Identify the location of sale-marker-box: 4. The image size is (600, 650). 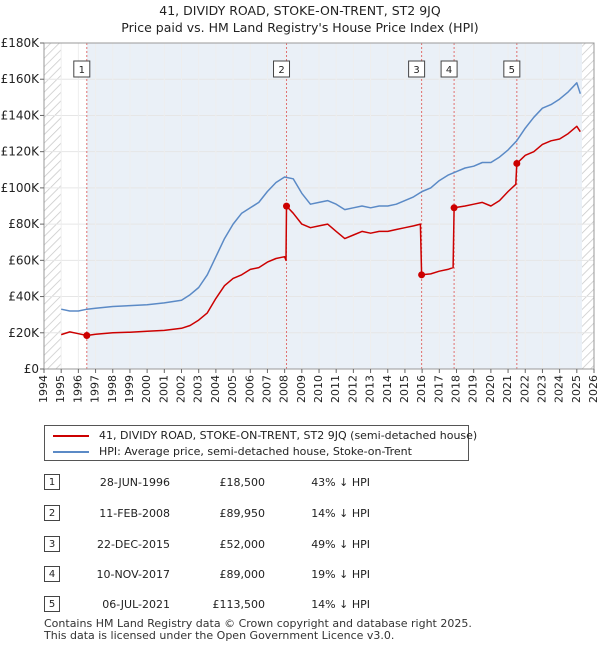
(449, 69).